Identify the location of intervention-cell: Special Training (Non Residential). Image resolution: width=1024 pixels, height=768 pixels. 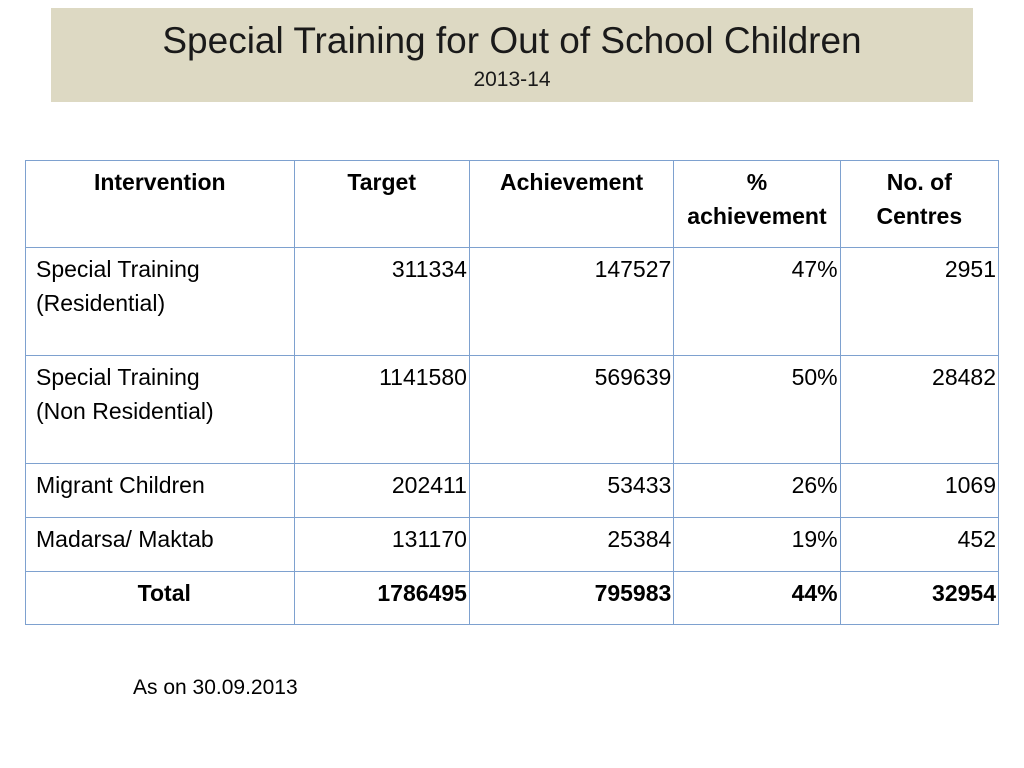
(160, 409).